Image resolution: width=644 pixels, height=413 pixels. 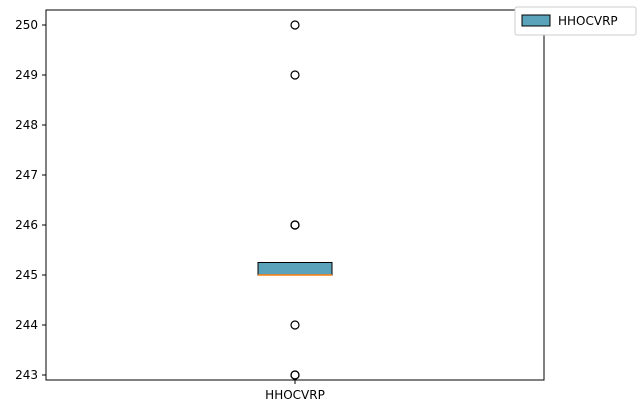 I want to click on y-tick-label: 248, so click(x=26, y=125).